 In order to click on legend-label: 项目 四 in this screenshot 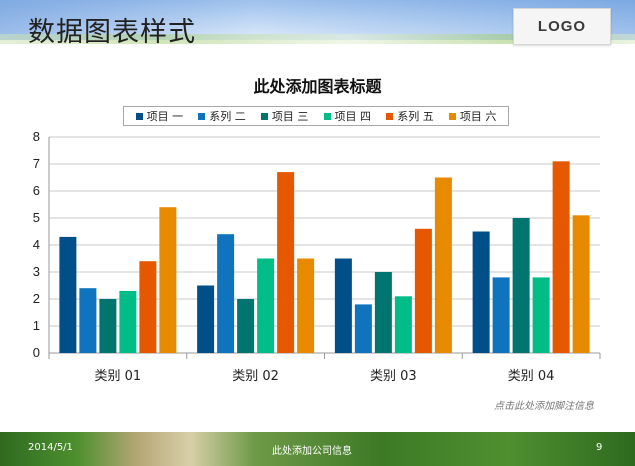, I will do `click(353, 116)`.